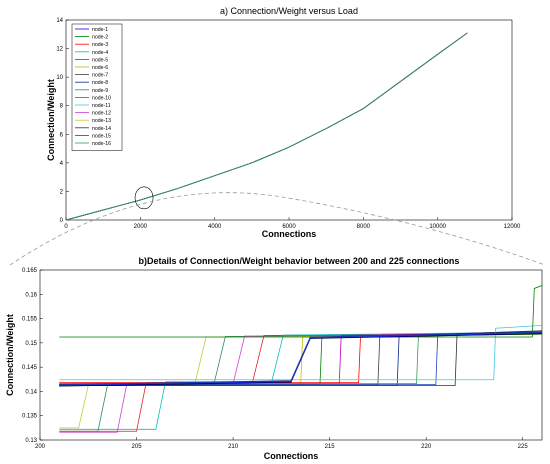  I want to click on chart-b-ytick-label: 0.13, so click(31, 441).